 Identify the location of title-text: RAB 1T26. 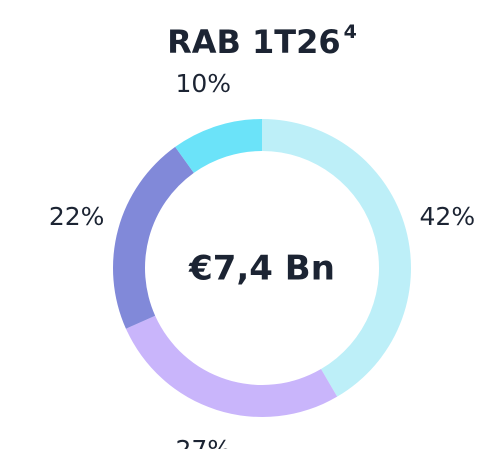
(254, 42).